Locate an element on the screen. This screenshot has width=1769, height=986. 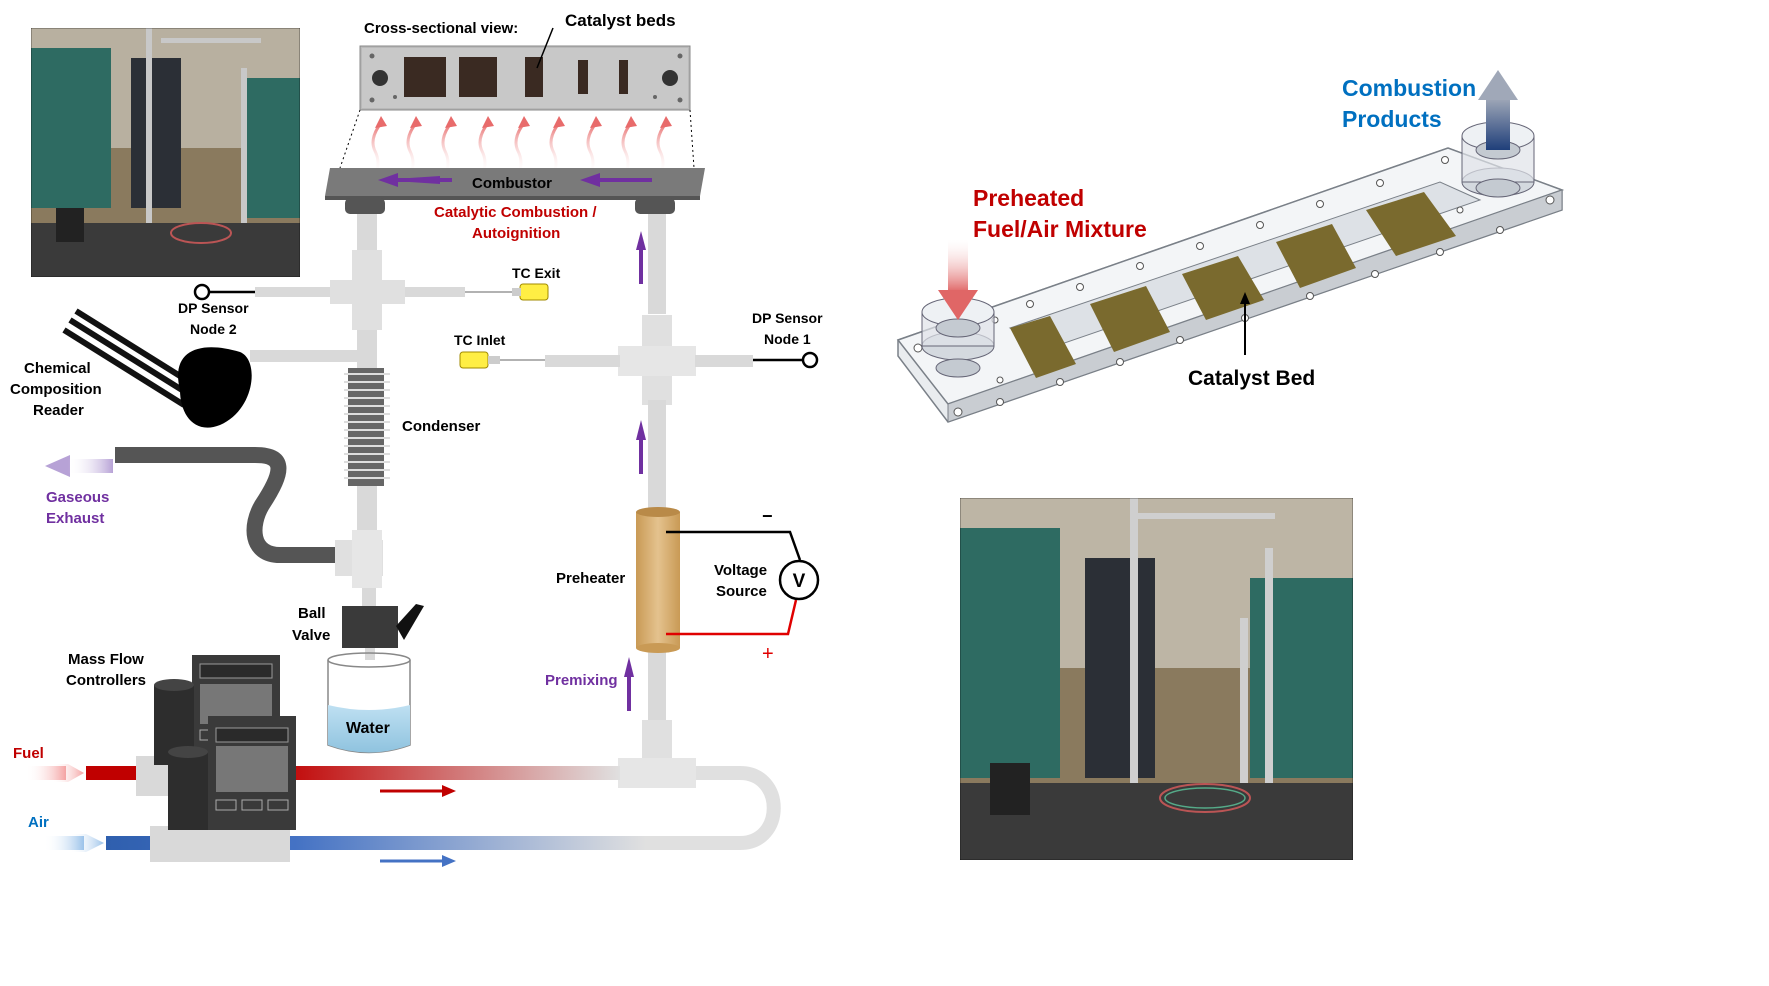
air-label: Air is located at coordinates (38, 822).